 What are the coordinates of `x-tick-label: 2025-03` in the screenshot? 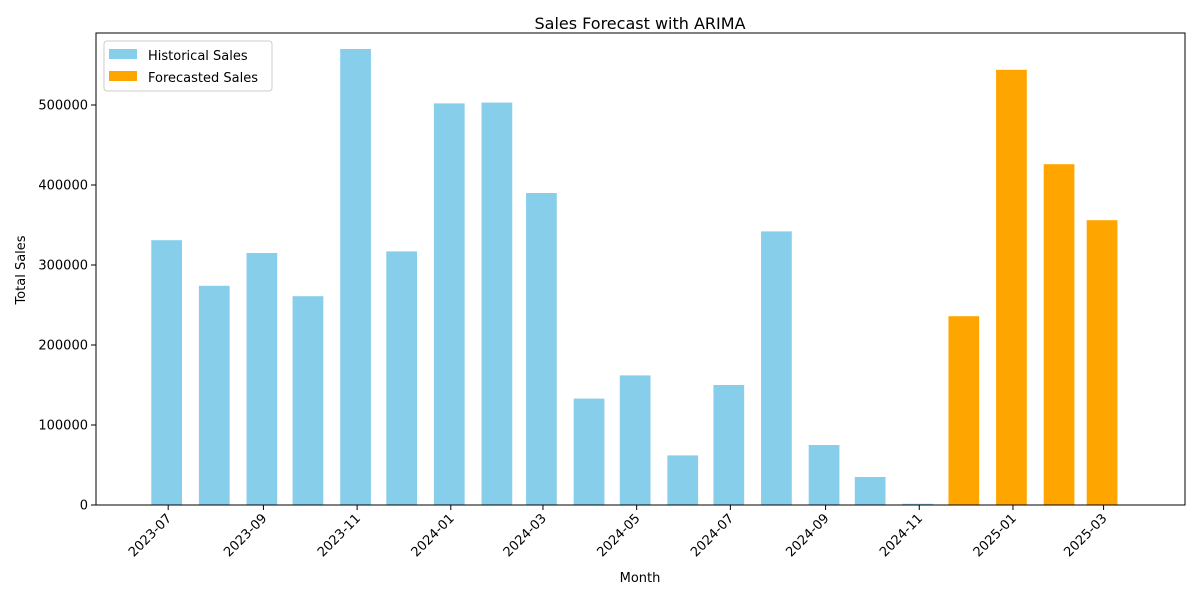 It's located at (1085, 535).